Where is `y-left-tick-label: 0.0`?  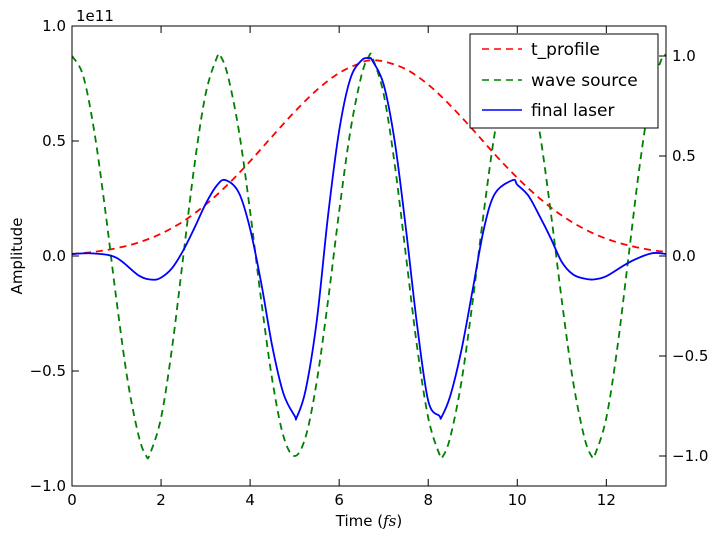
y-left-tick-label: 0.0 is located at coordinates (54, 256).